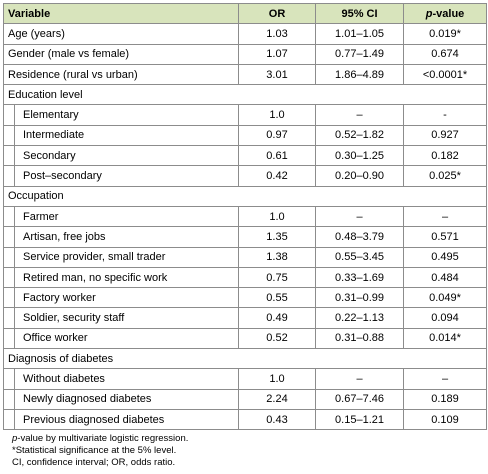 Image resolution: width=488 pixels, height=474 pixels. I want to click on cell-text: -, so click(445, 115).